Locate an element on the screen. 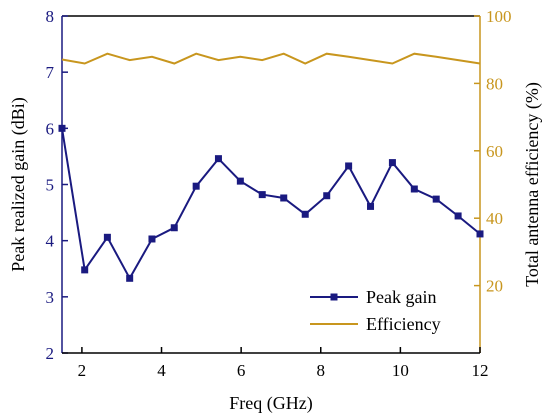 Image resolution: width=550 pixels, height=420 pixels. bottom-tick-label: 2 is located at coordinates (82, 370).